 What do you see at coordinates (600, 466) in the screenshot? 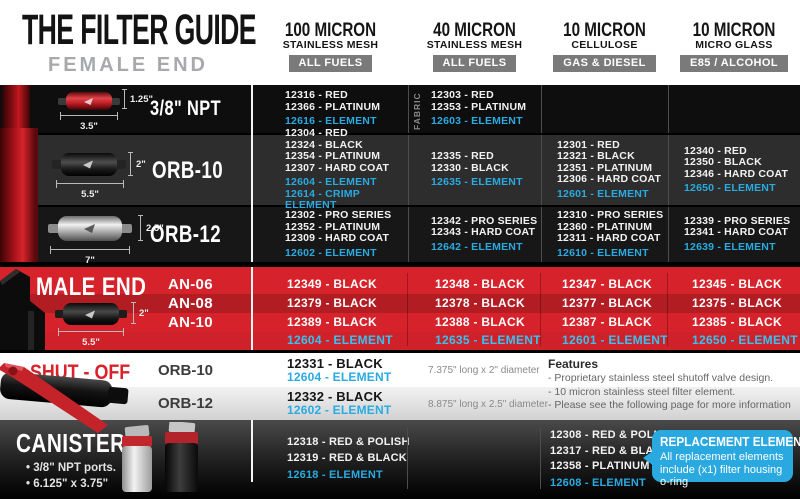
I see `part-number: 12358 - PLATINUM` at bounding box center [600, 466].